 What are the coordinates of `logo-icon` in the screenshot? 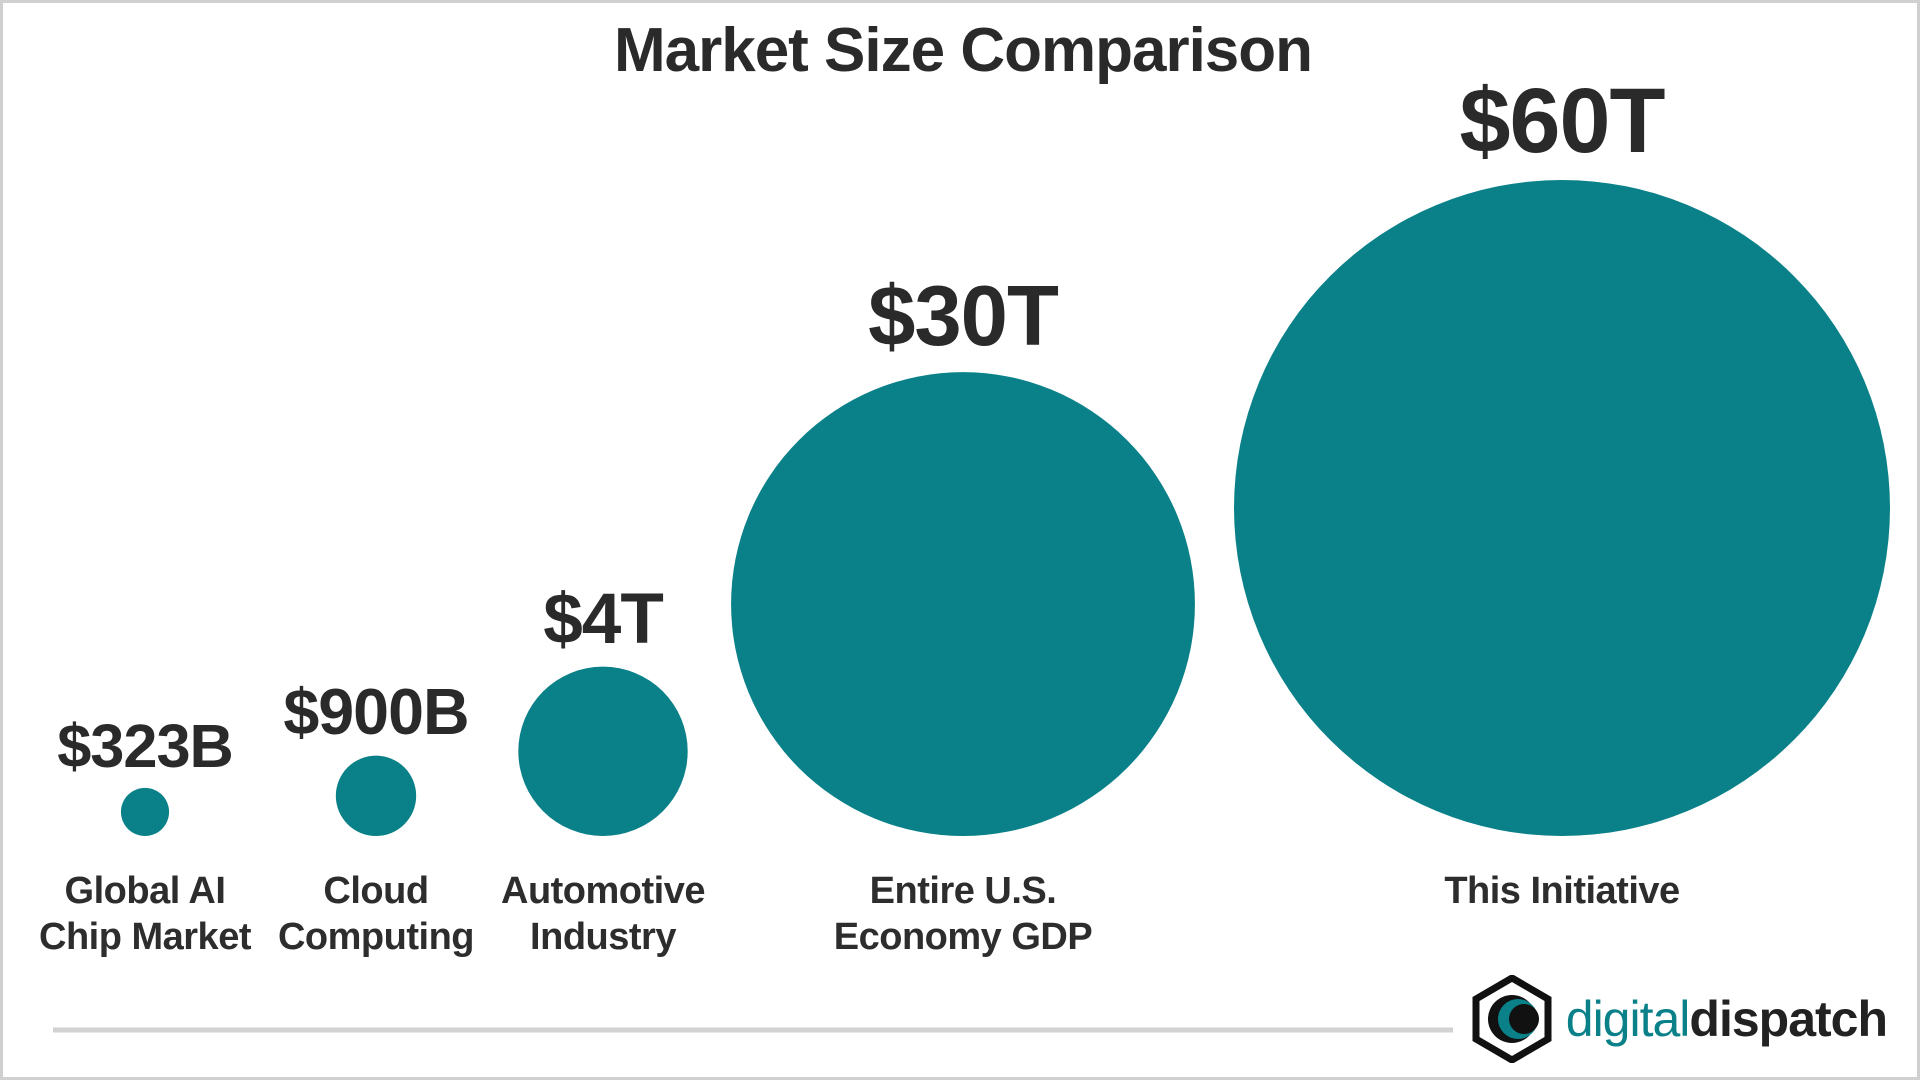 It's located at (1512, 1019).